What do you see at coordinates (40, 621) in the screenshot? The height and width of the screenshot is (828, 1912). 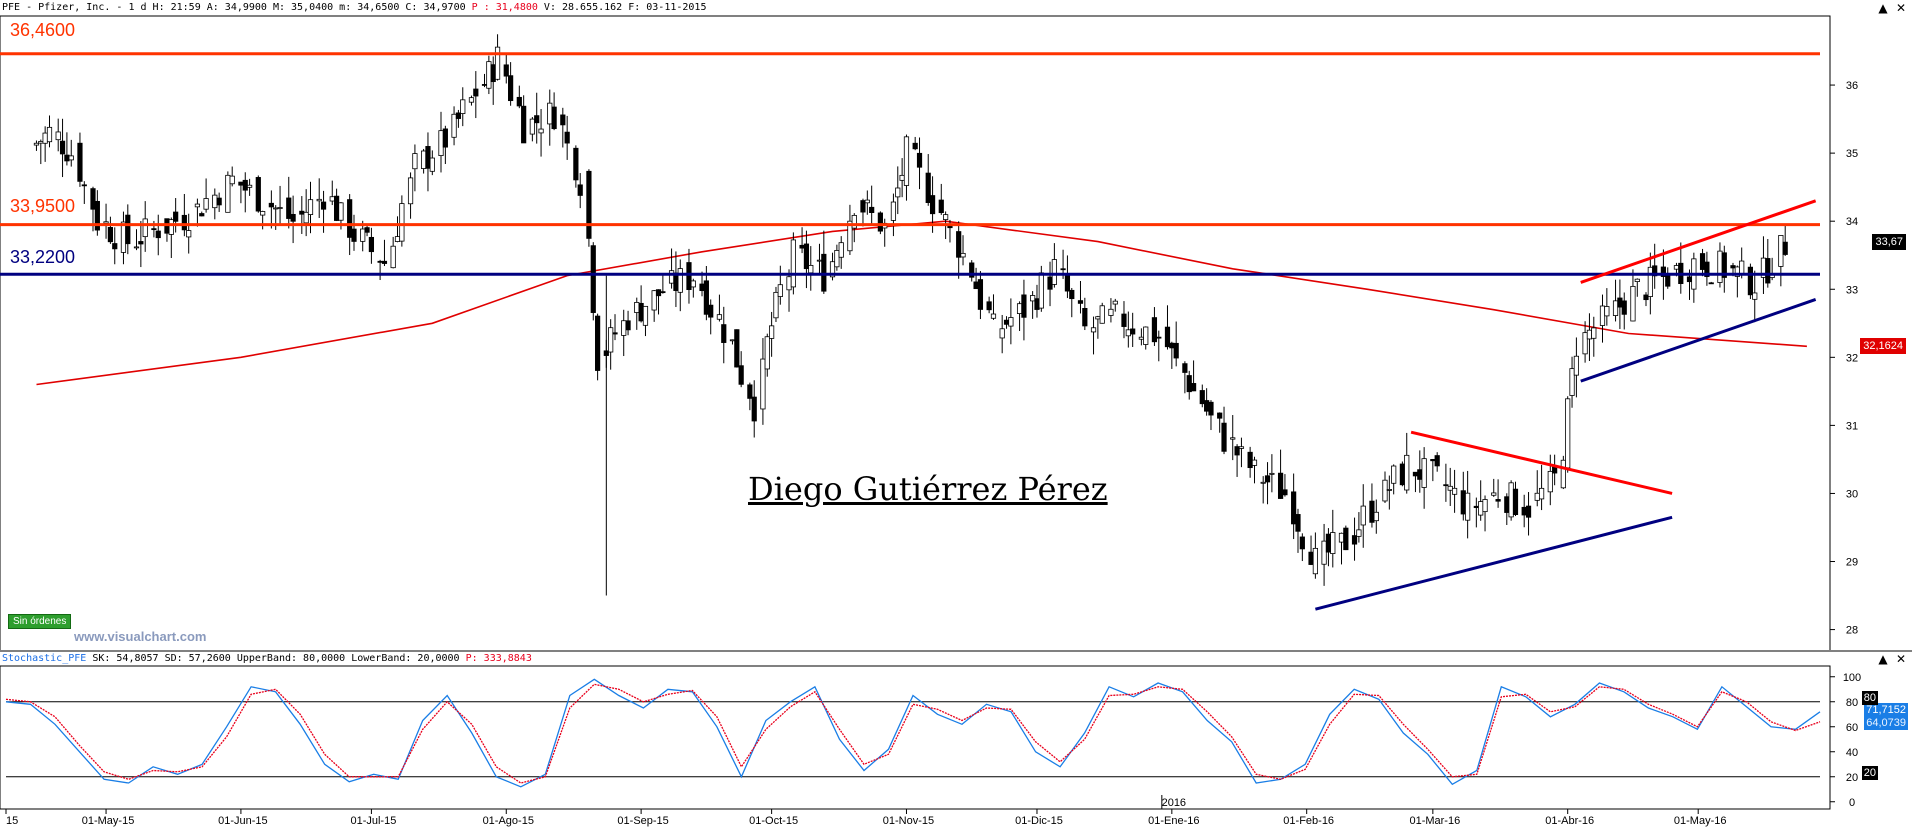 I see `orders-badge: Sin órdenes` at bounding box center [40, 621].